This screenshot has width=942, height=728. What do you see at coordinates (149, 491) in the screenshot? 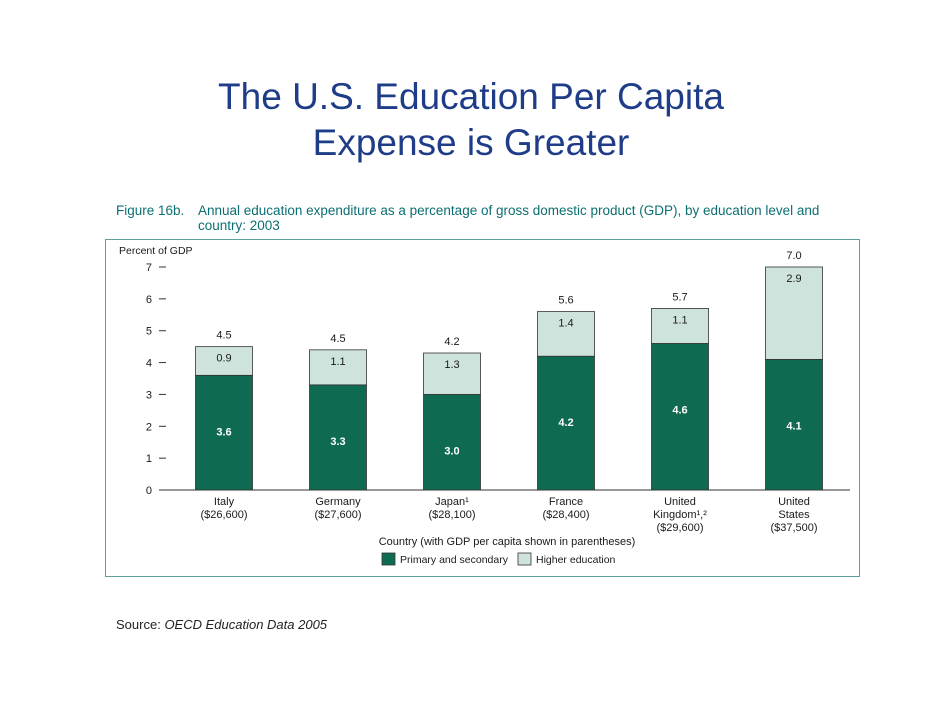
I see `y-tick-label-0: 0` at bounding box center [149, 491].